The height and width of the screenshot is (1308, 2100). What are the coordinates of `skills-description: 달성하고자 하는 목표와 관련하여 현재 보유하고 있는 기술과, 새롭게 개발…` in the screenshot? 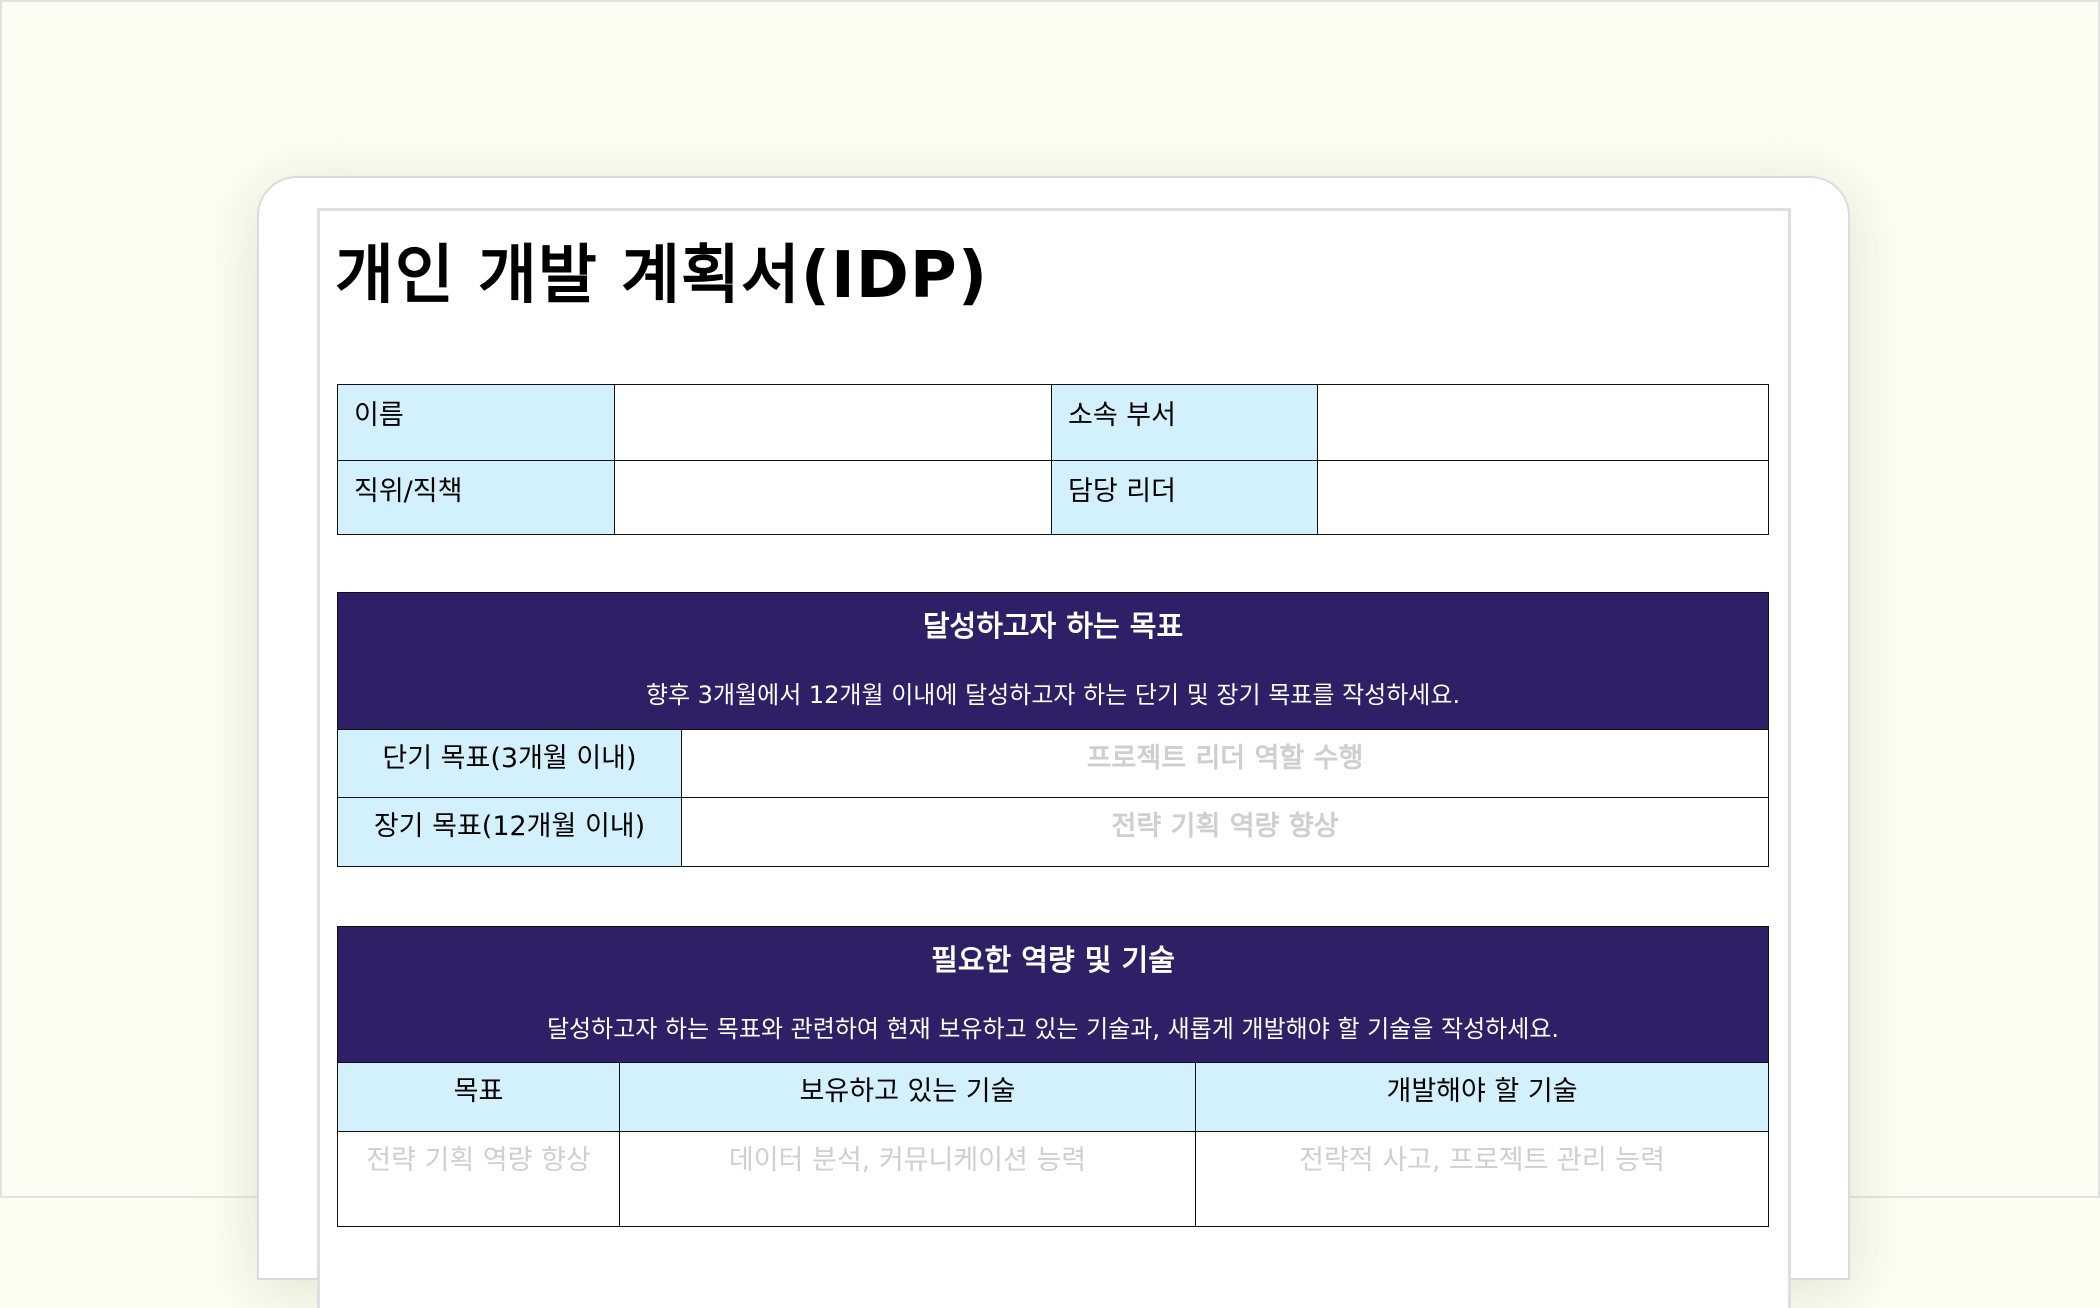 It's located at (1053, 1029).